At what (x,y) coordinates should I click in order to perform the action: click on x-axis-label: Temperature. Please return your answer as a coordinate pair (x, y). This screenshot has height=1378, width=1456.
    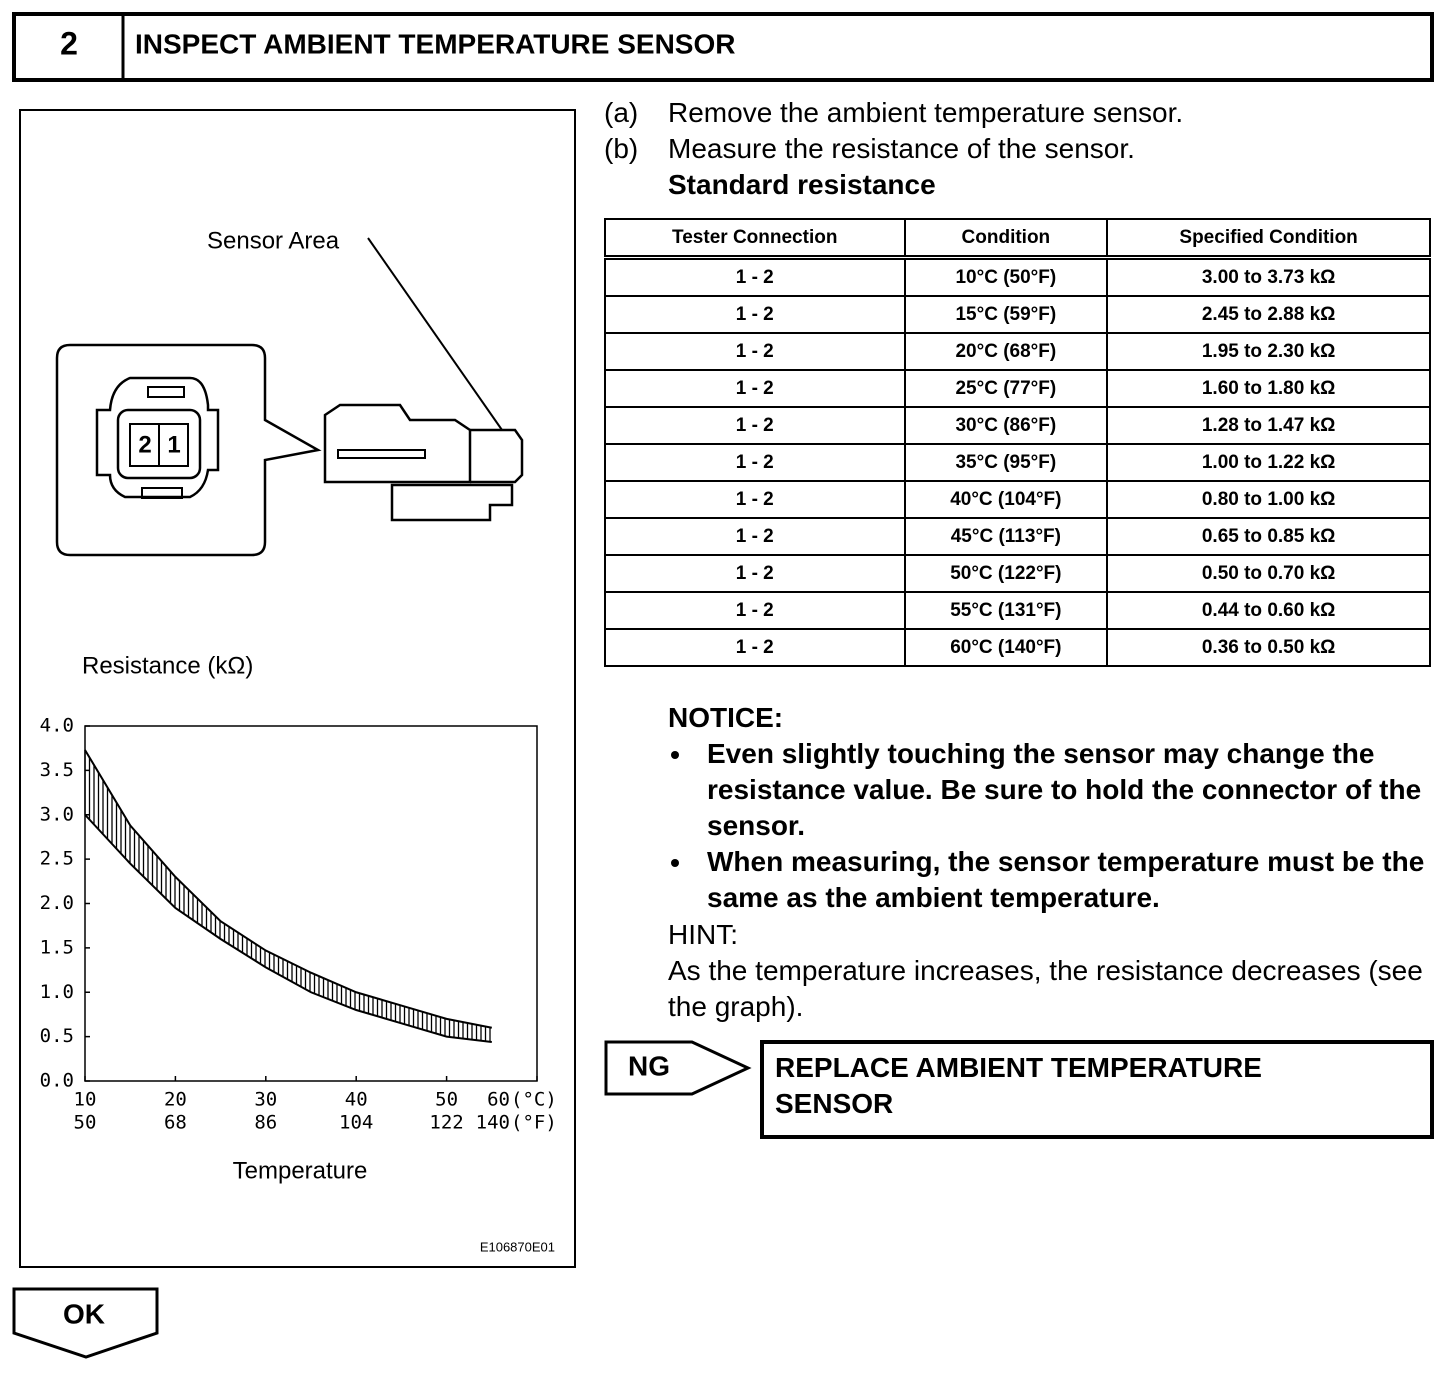
    Looking at the image, I should click on (300, 1170).